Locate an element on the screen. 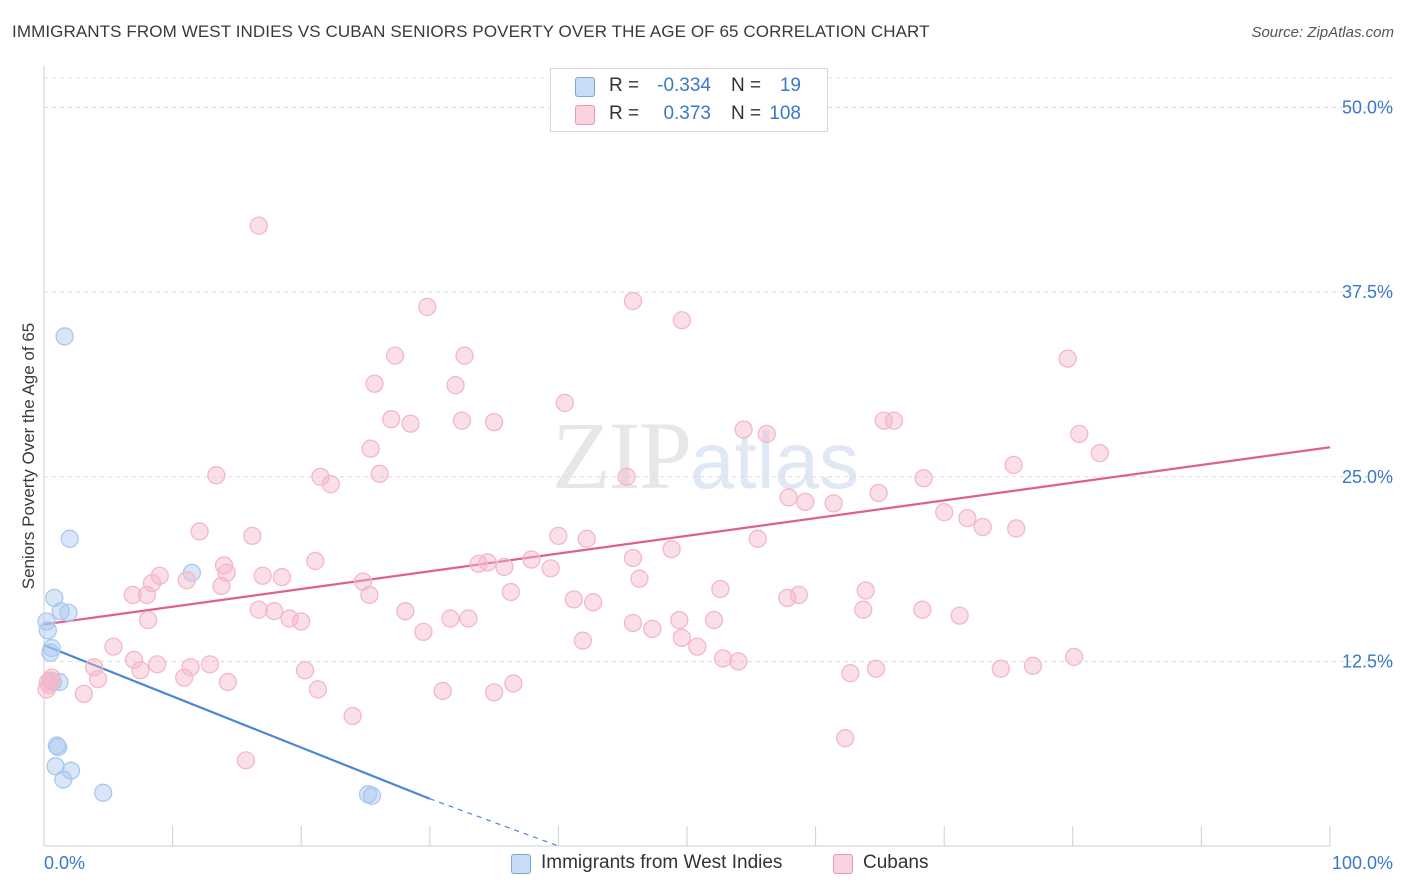  x-tick-label: 100.0% is located at coordinates (1362, 863).